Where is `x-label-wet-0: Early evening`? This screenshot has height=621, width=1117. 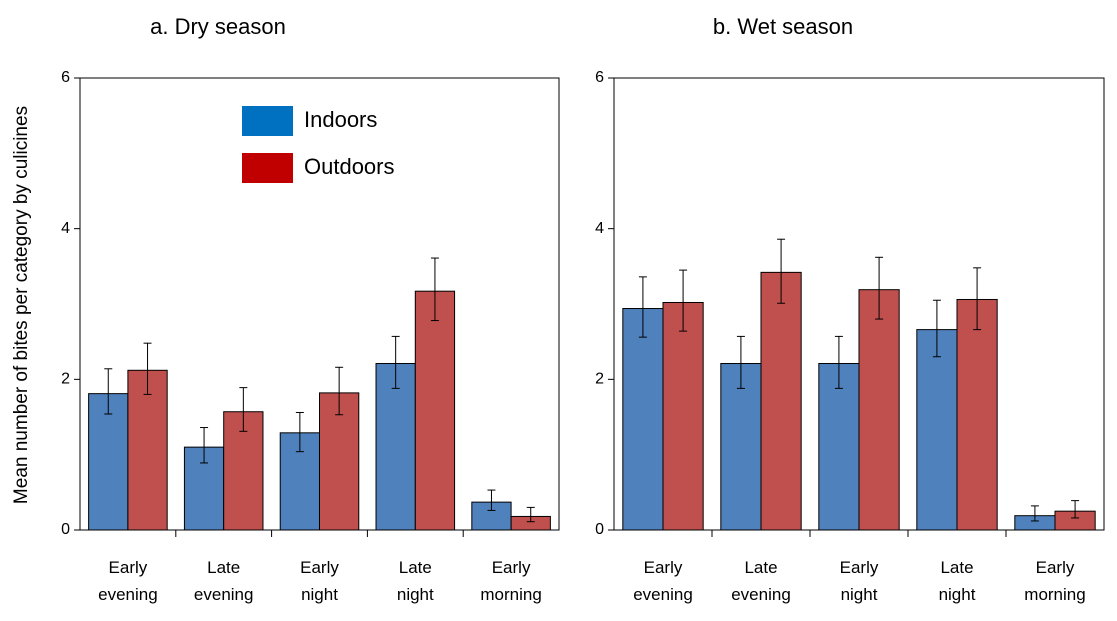 x-label-wet-0: Early evening is located at coordinates (663, 581).